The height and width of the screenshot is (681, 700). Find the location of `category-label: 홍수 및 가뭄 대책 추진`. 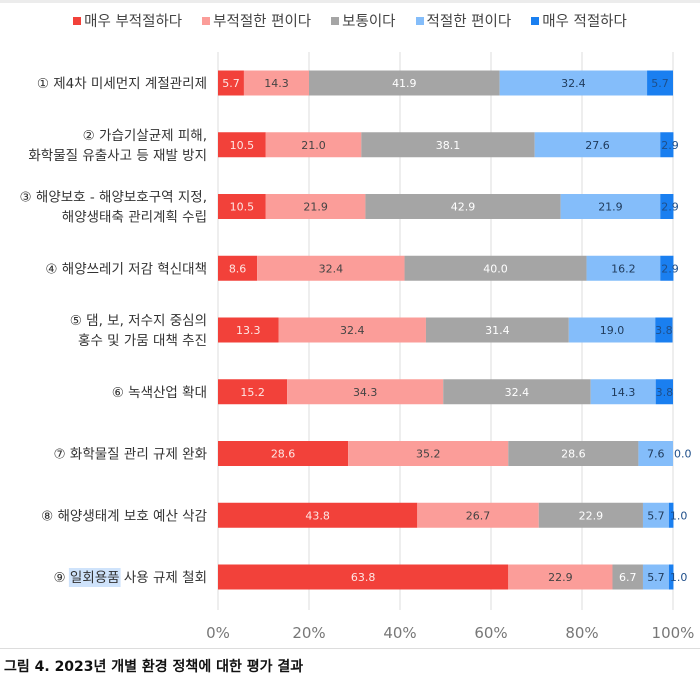

category-label: 홍수 및 가뭄 대책 추진 is located at coordinates (142, 341).